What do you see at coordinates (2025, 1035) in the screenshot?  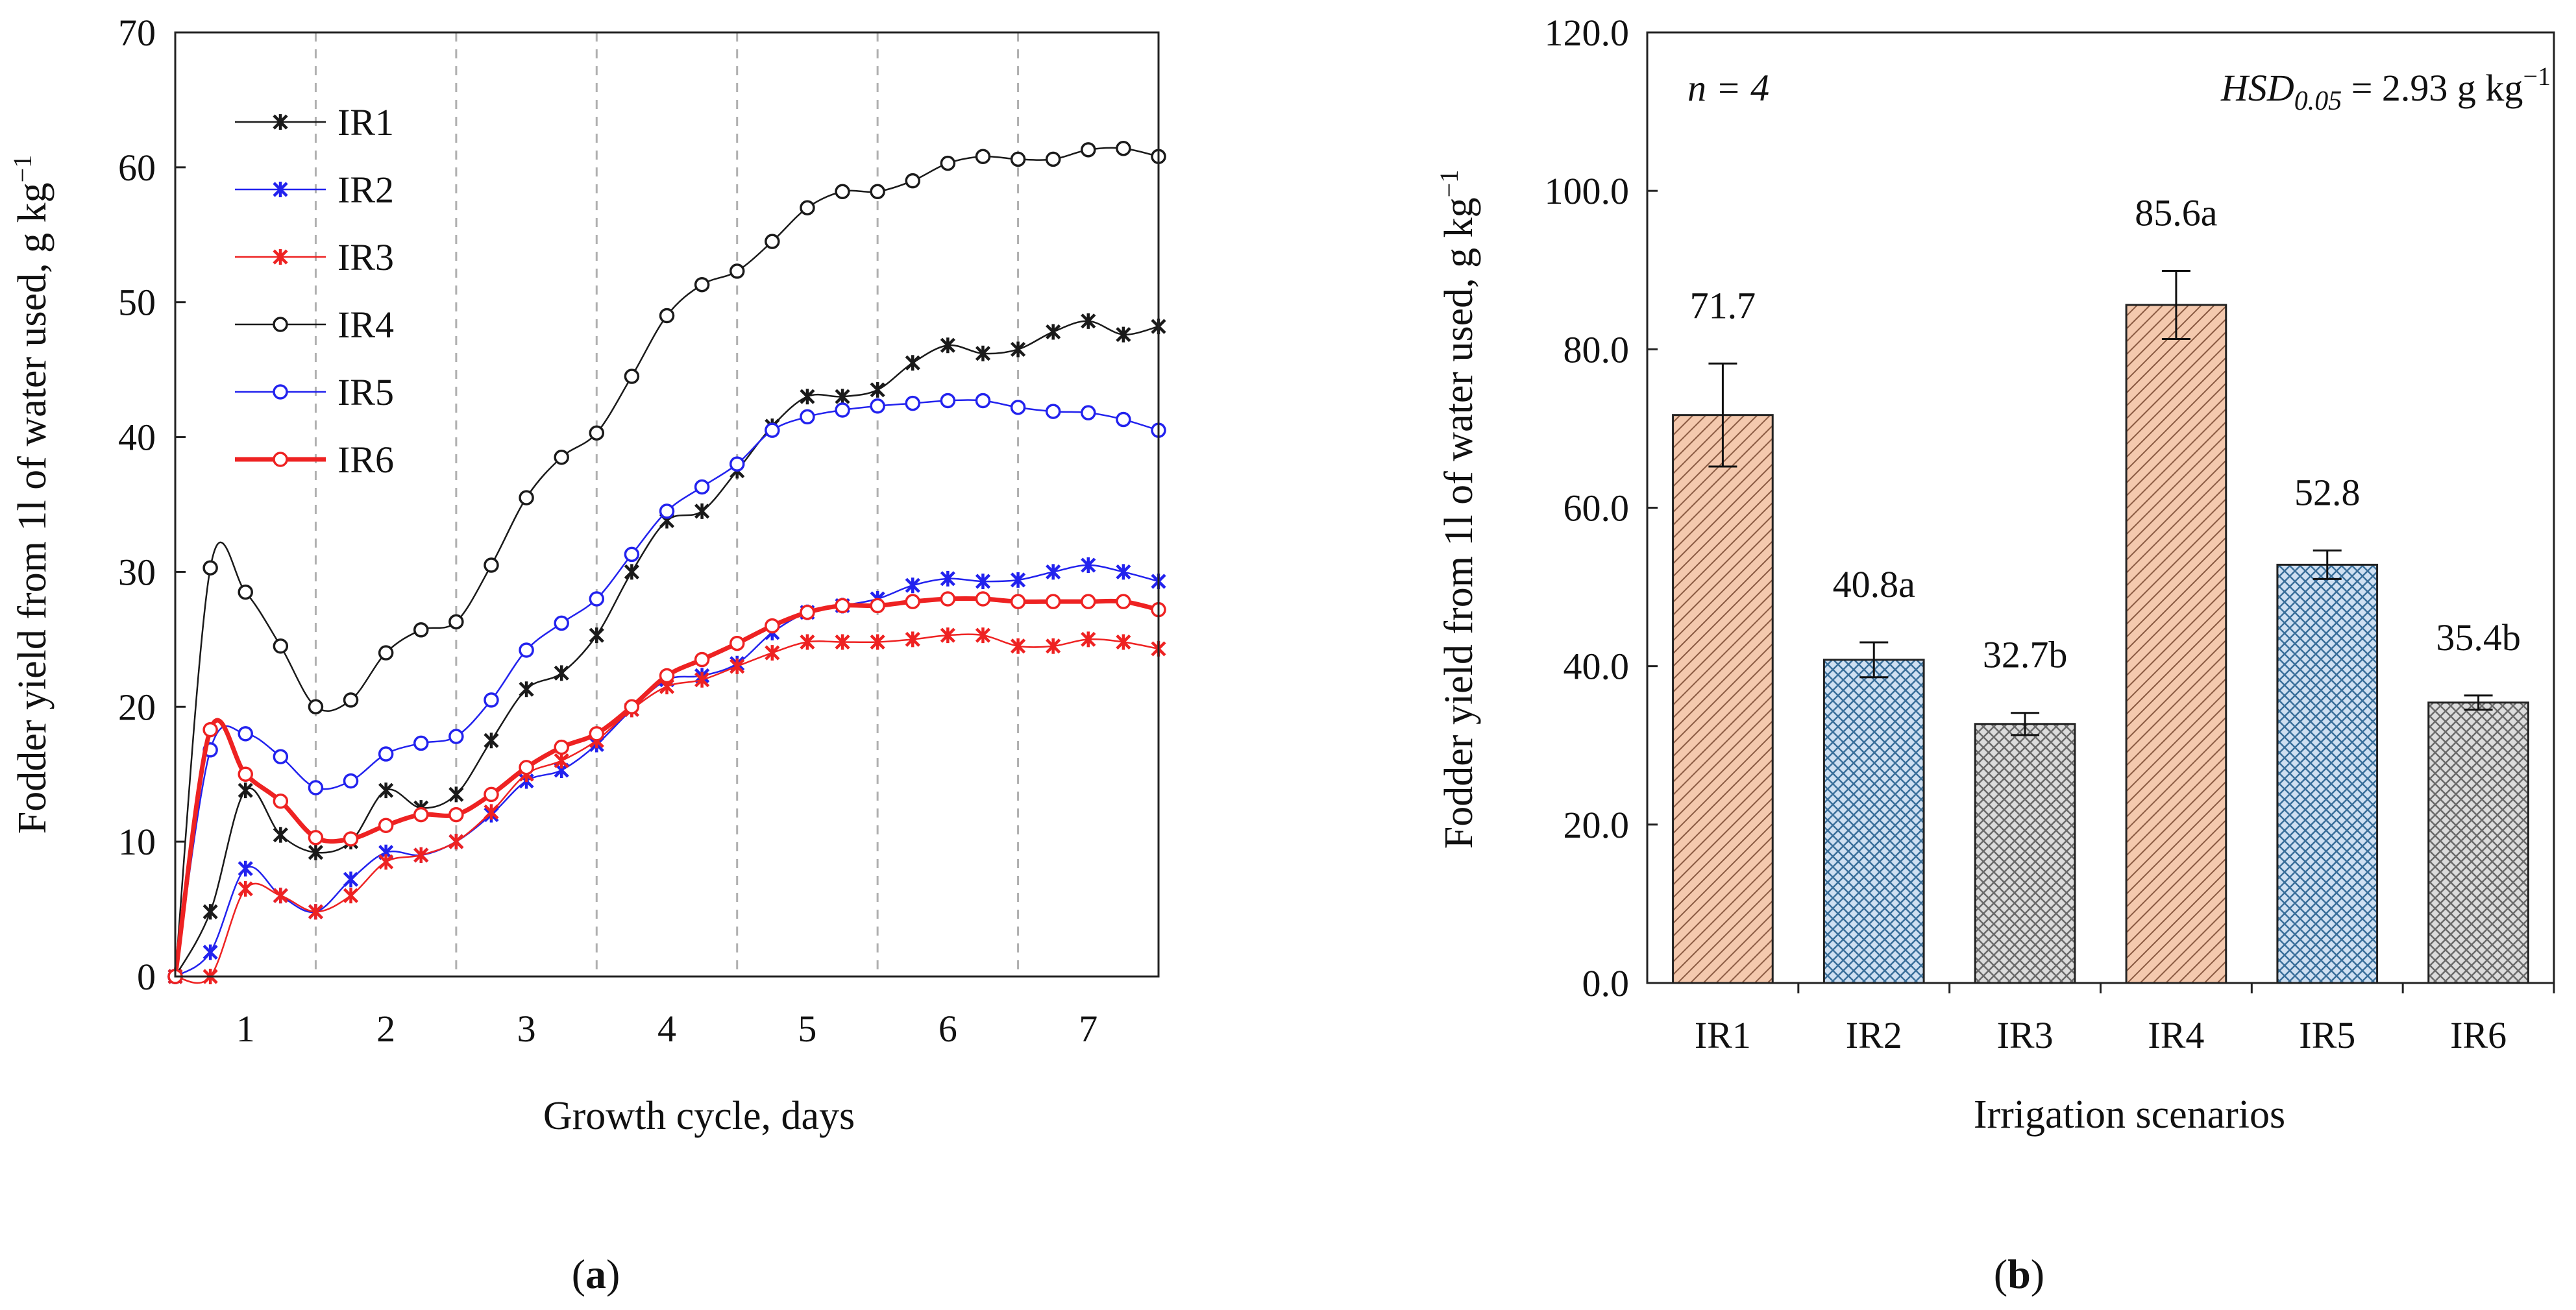 I see `x-tick-label: IR3` at bounding box center [2025, 1035].